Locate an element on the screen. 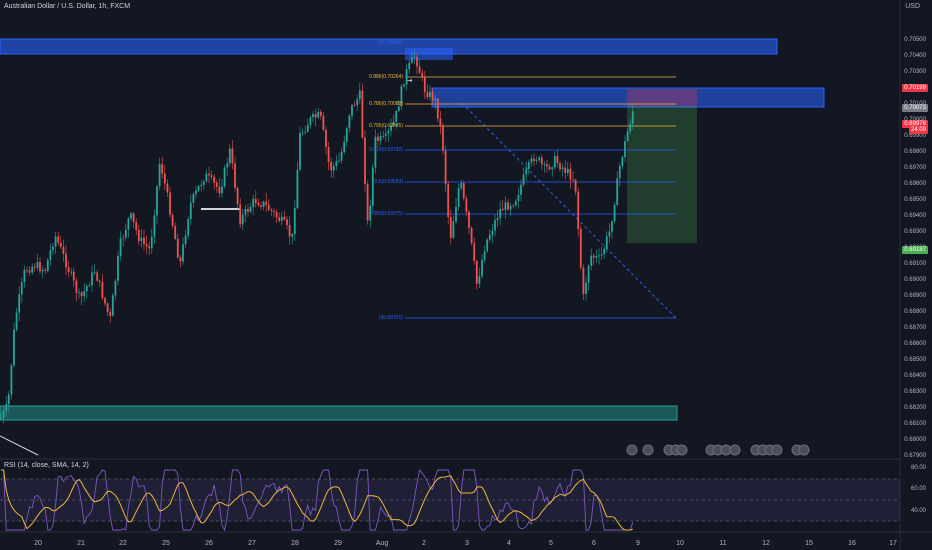  price-tag: 0.70199 is located at coordinates (915, 88).